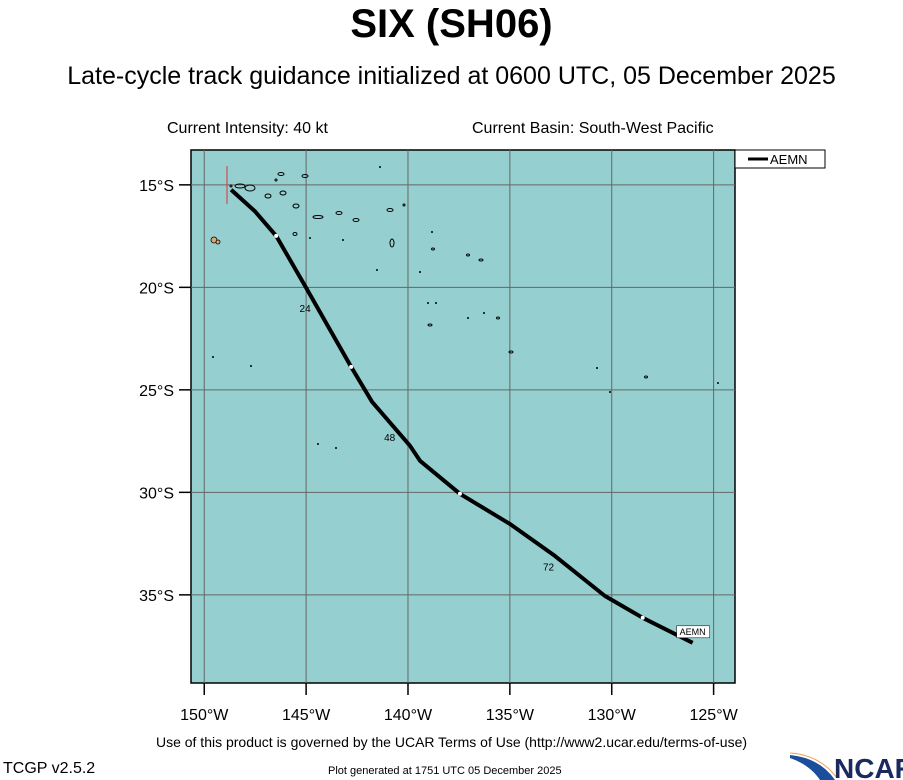 The image size is (903, 780). What do you see at coordinates (306, 309) in the screenshot?
I see `forecast-hour-label: 24` at bounding box center [306, 309].